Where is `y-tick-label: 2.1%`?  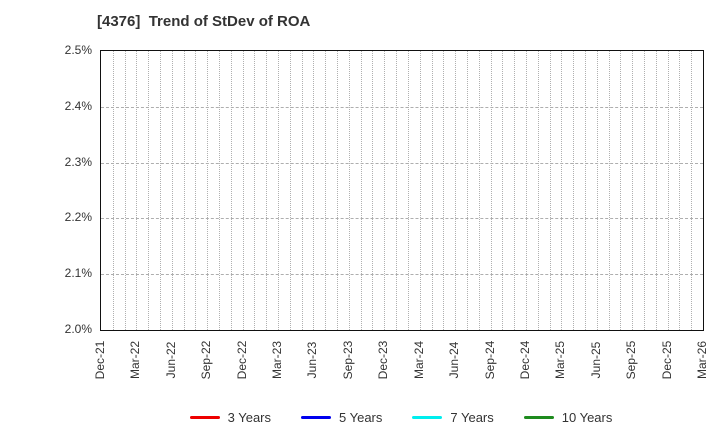
y-tick-label: 2.1% is located at coordinates (78, 273).